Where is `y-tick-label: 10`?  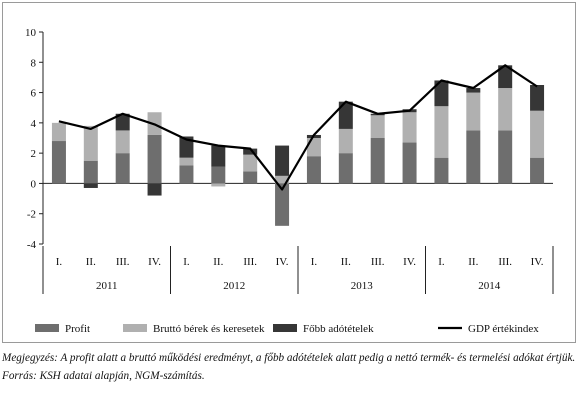 y-tick-label: 10 is located at coordinates (31, 33).